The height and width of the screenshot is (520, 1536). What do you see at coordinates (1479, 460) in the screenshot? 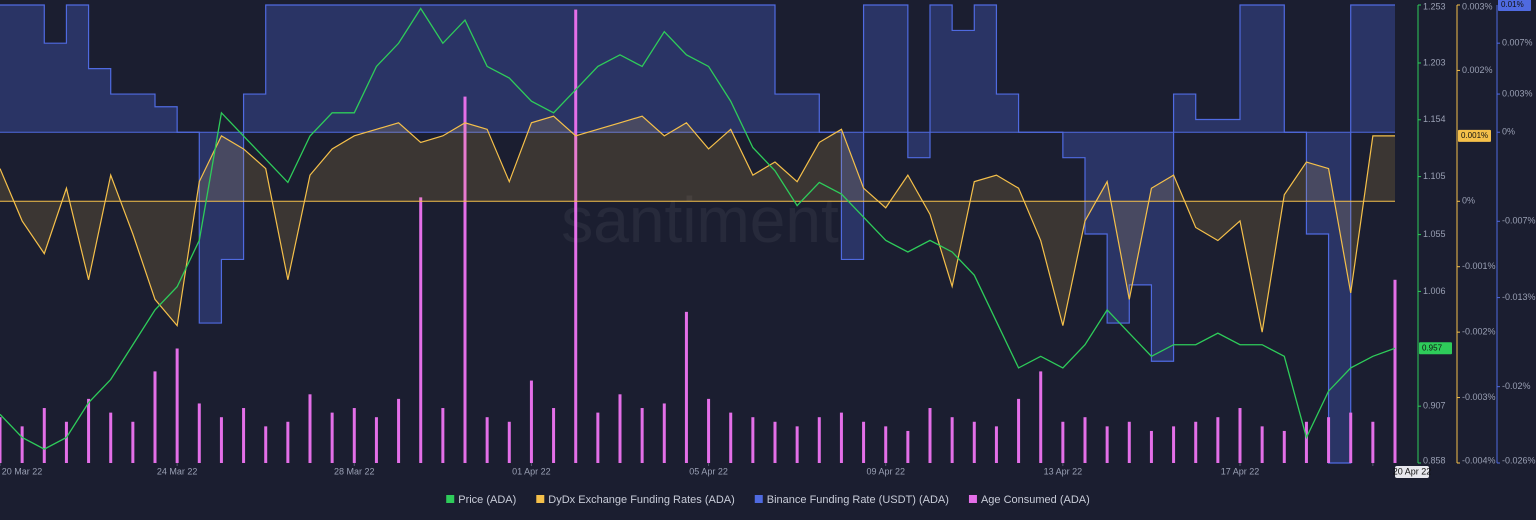
I see `y-tick-label: -0.004%` at bounding box center [1479, 460].